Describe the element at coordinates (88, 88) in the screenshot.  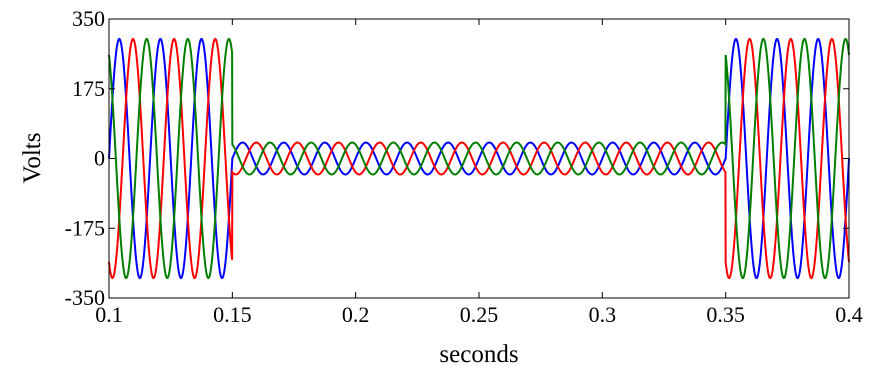
I see `y-tick-label: 175` at that location.